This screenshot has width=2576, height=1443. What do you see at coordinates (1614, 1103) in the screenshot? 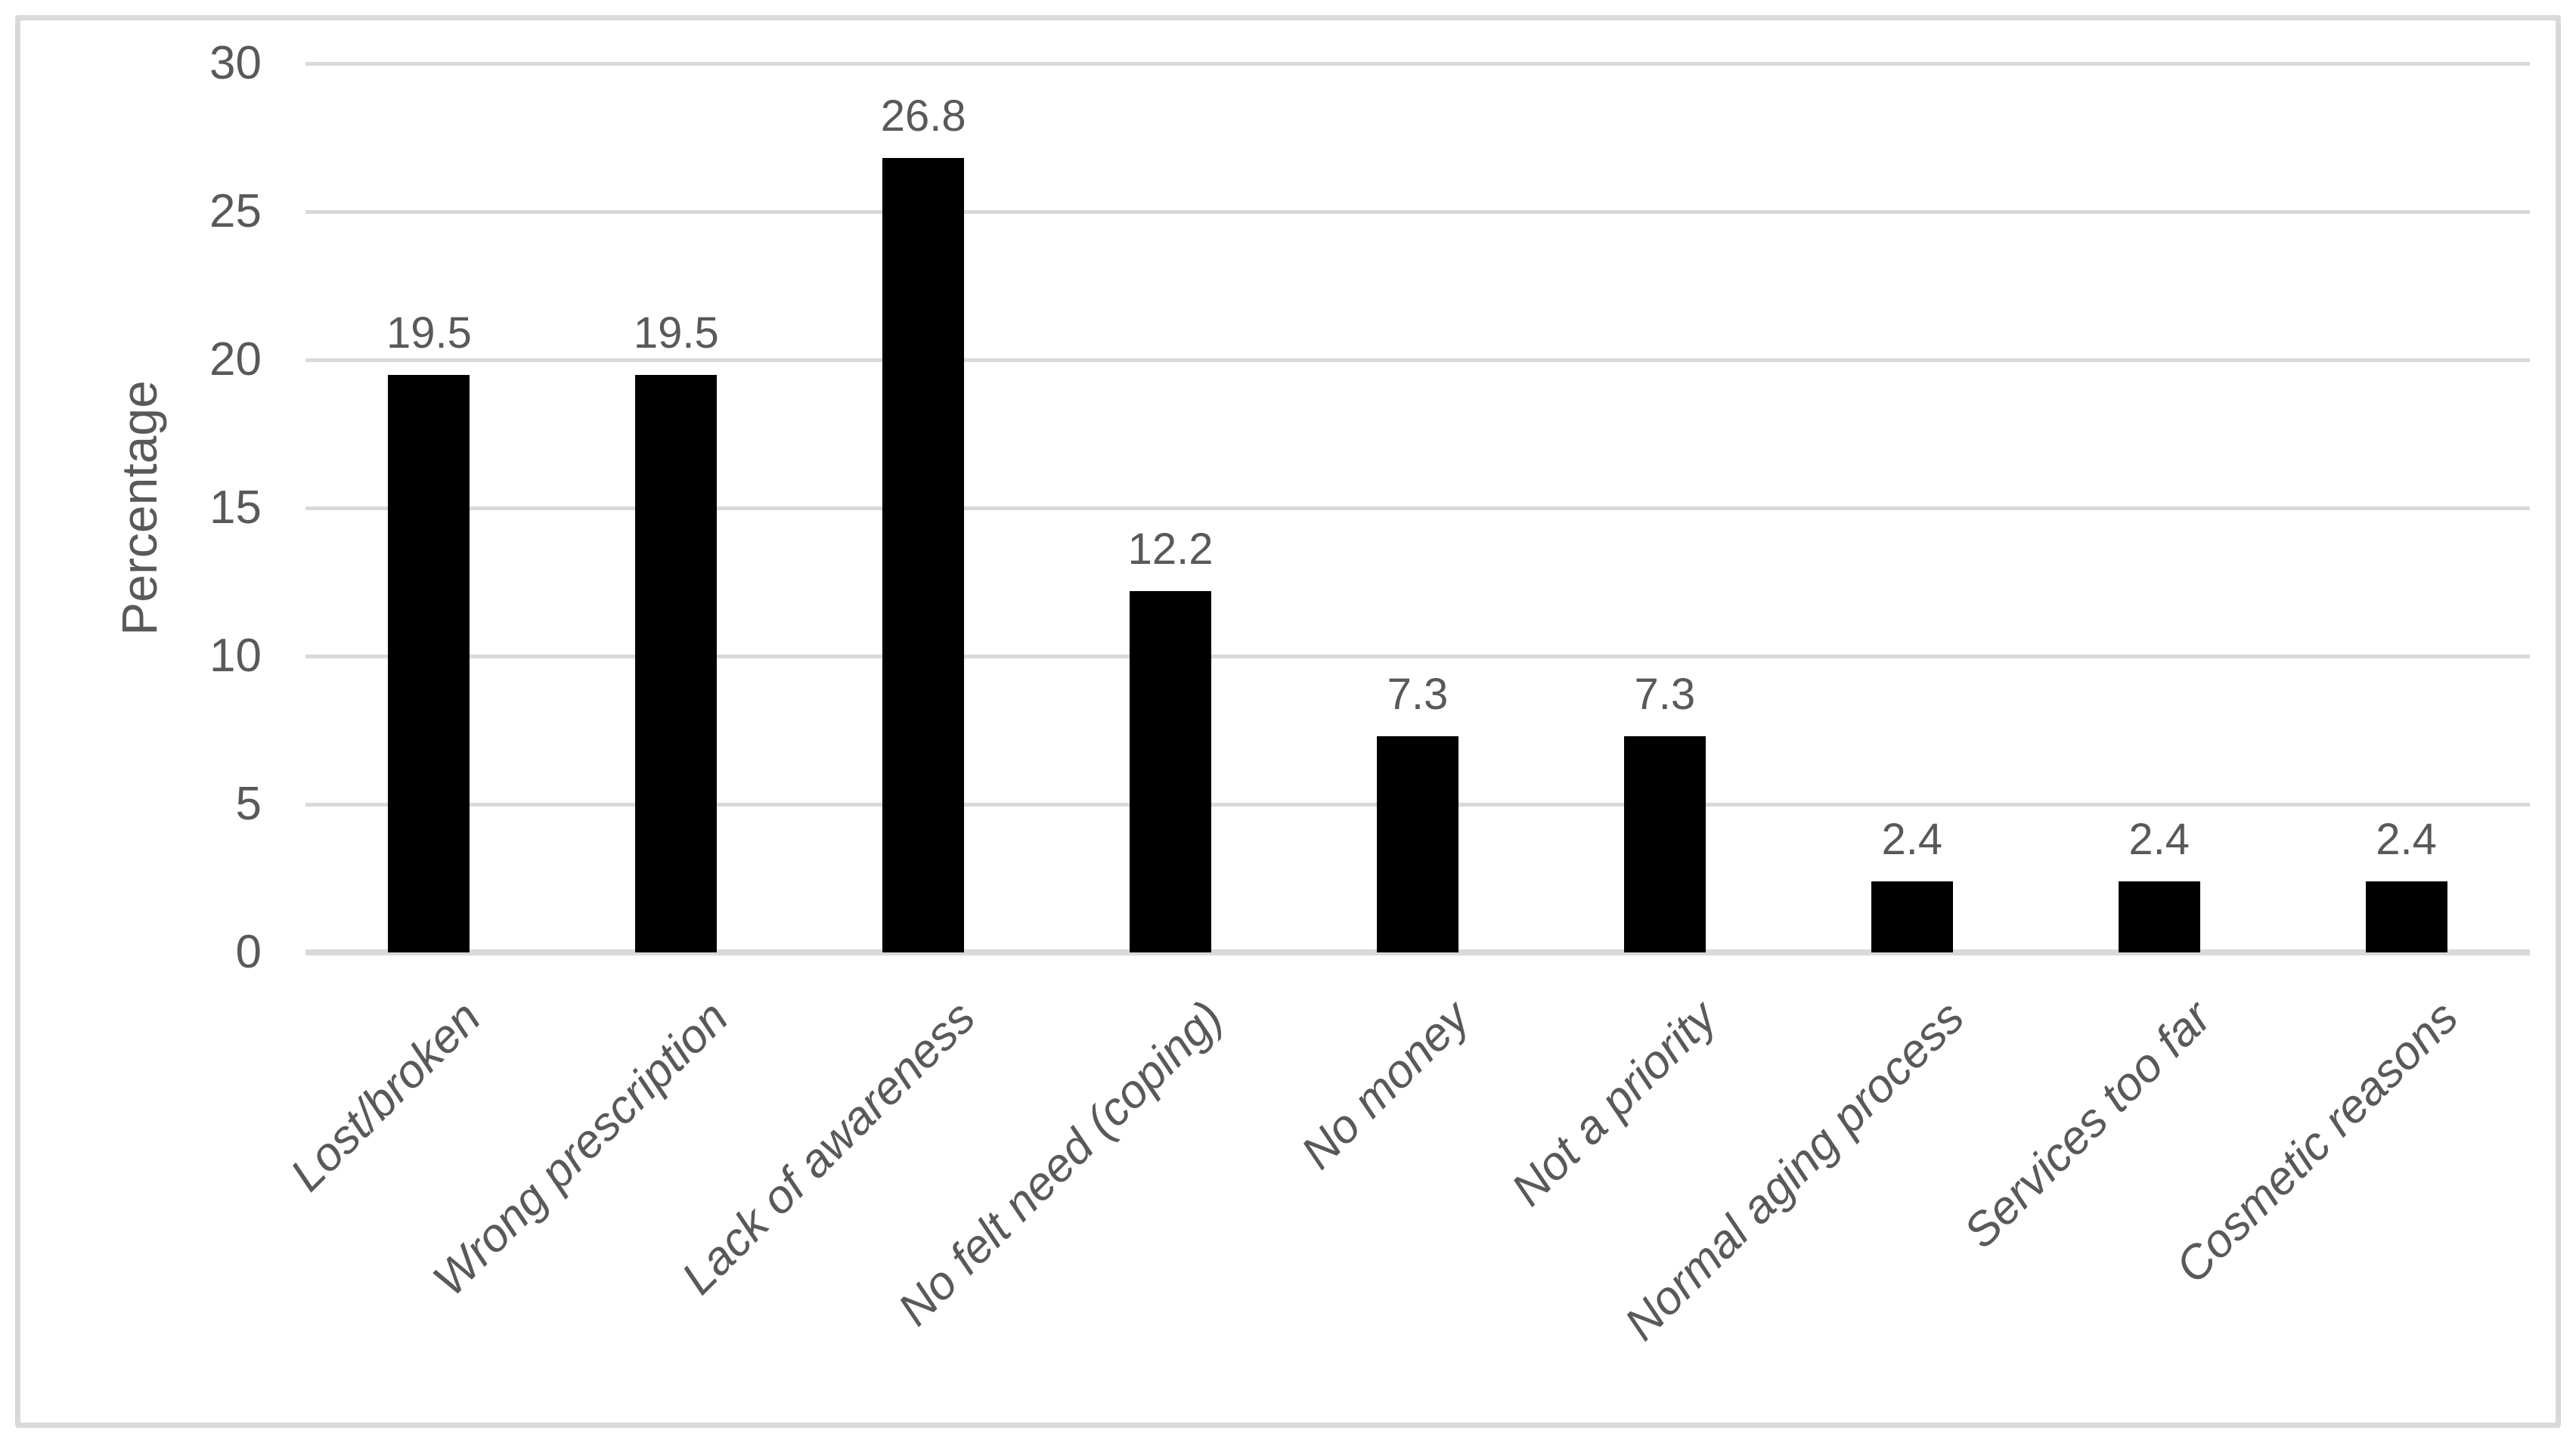
I see `x-axis-label-5: Not a priority` at bounding box center [1614, 1103].